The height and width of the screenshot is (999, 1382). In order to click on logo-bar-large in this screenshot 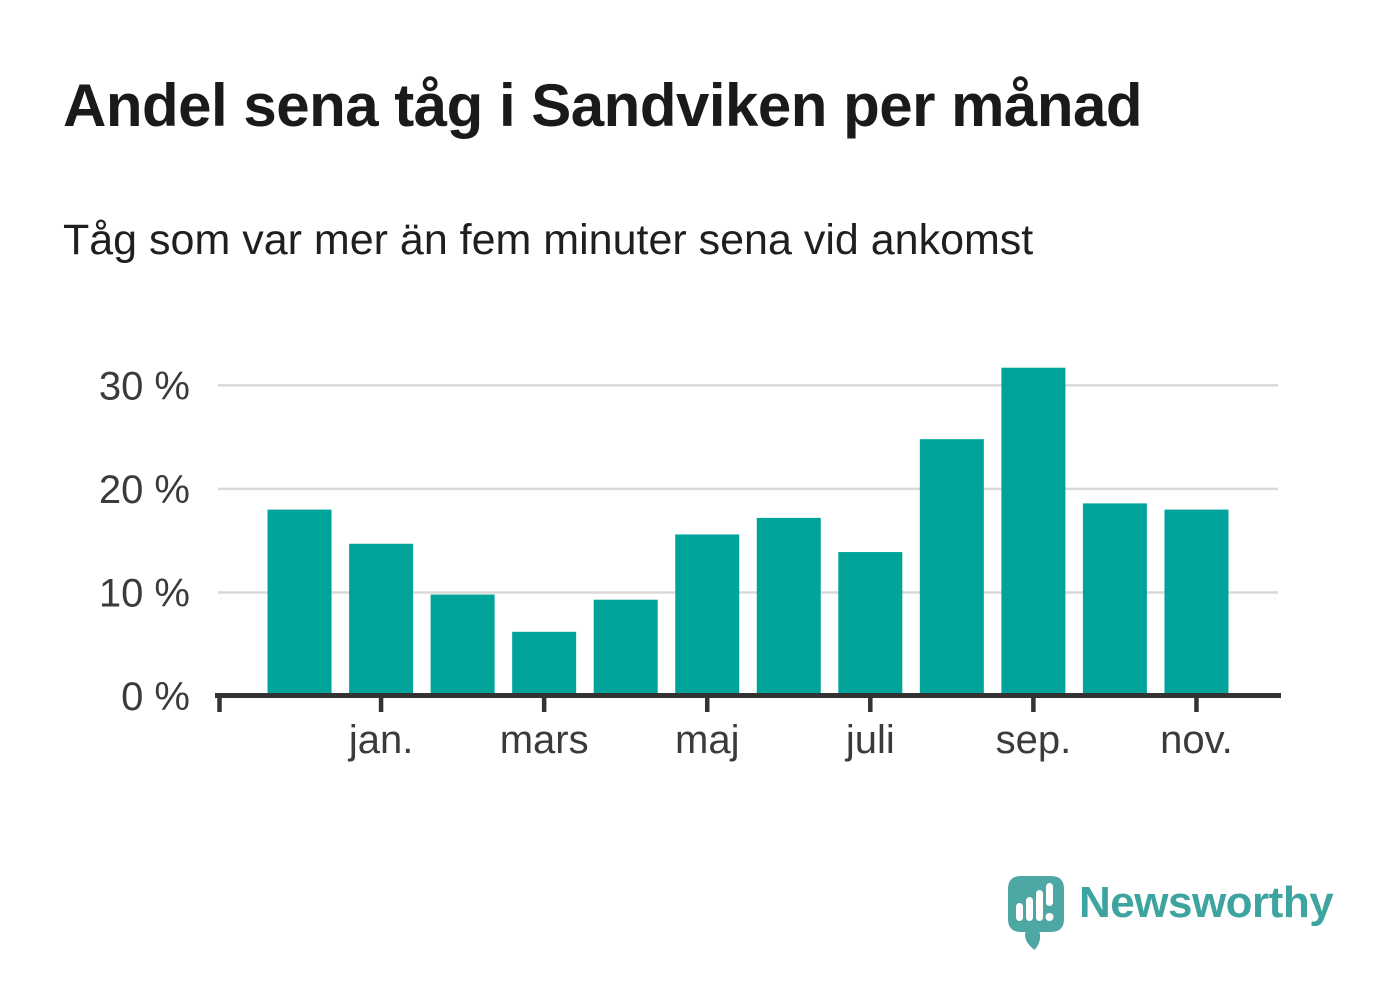, I will do `click(1039, 905)`.